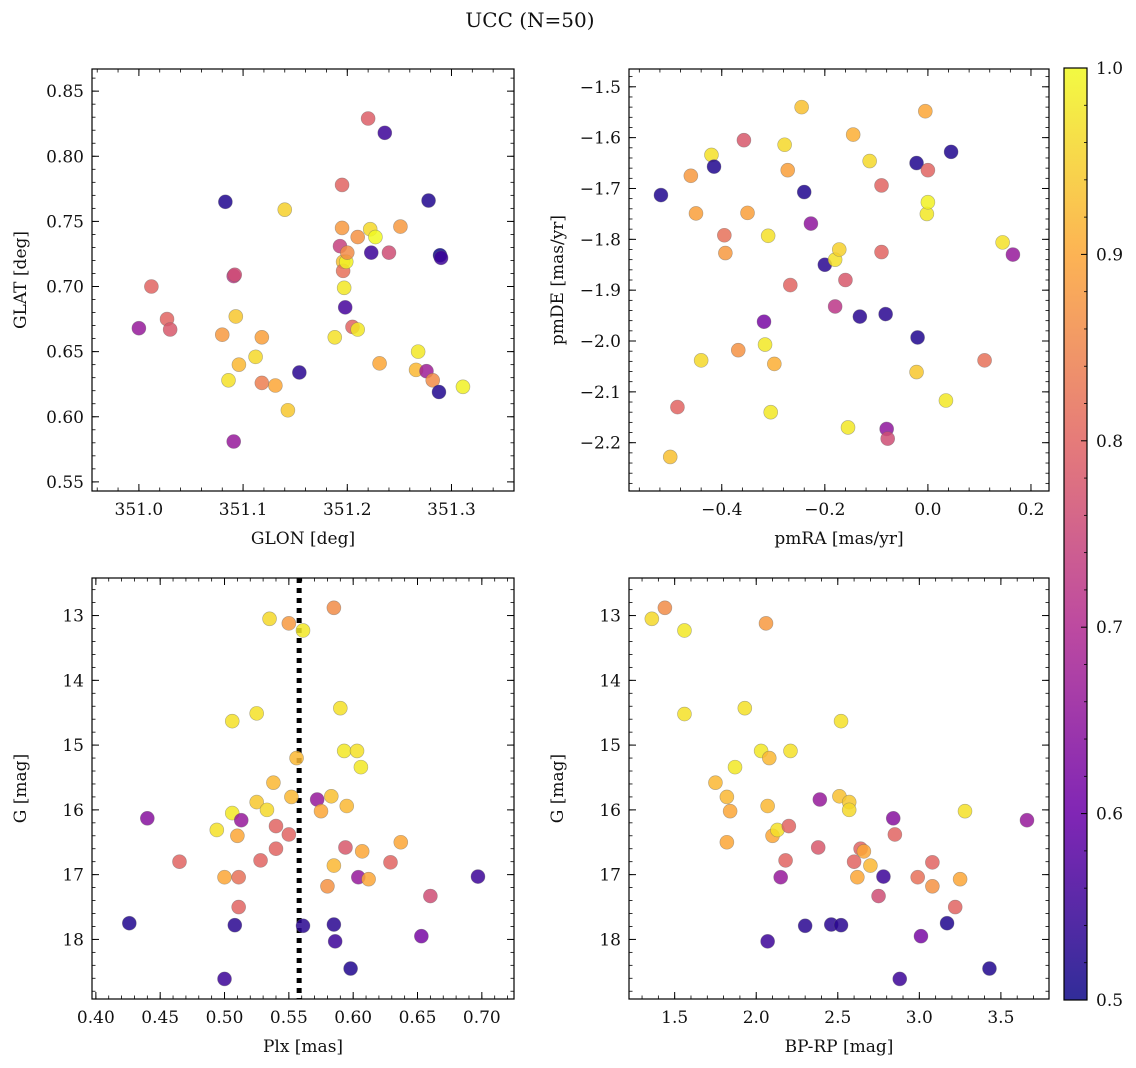  Describe the element at coordinates (21, 788) in the screenshot. I see `y-axis-label: G [mag]` at that location.